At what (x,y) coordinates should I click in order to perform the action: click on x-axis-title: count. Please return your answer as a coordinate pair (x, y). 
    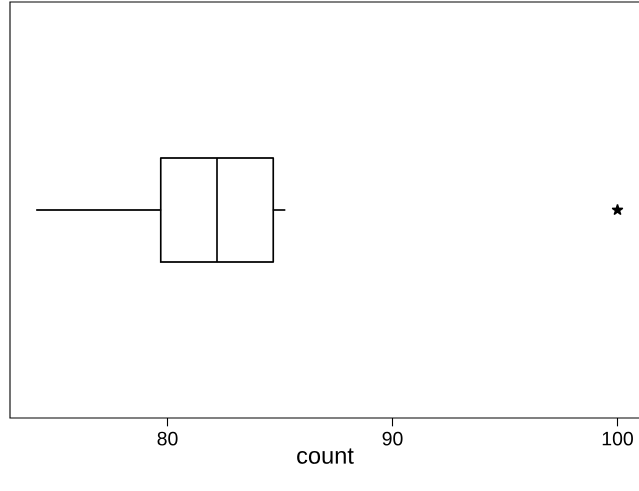
    Looking at the image, I should click on (325, 456).